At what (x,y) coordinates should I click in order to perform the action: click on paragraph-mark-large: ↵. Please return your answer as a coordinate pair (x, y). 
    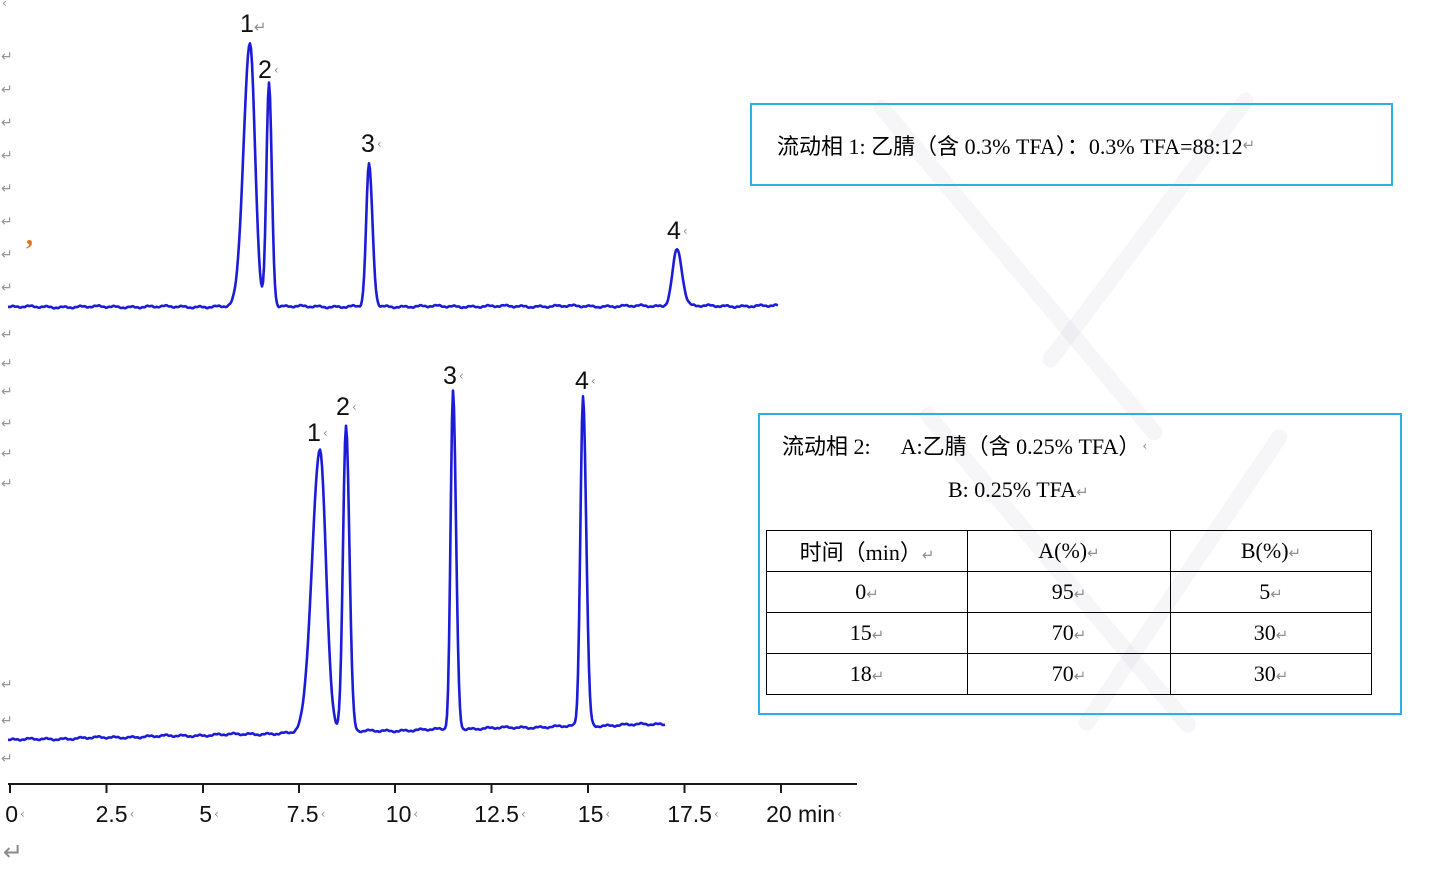
    Looking at the image, I should click on (13, 852).